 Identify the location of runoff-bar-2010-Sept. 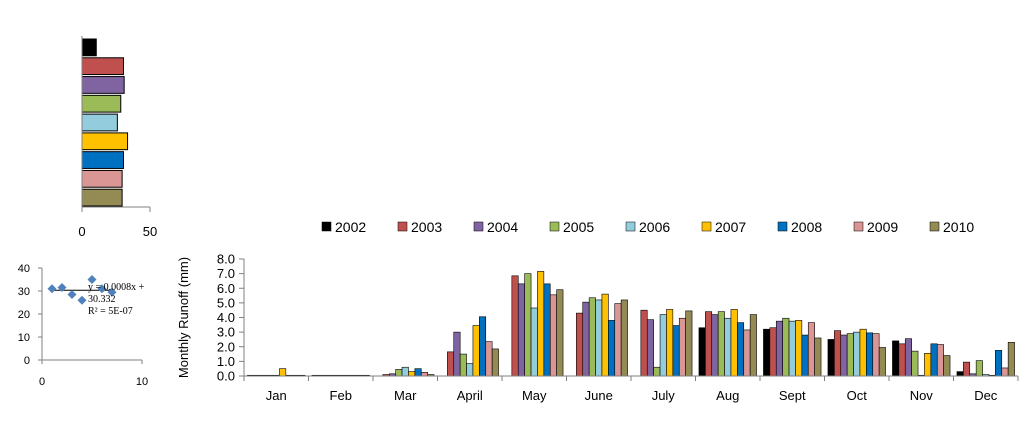
(818, 357).